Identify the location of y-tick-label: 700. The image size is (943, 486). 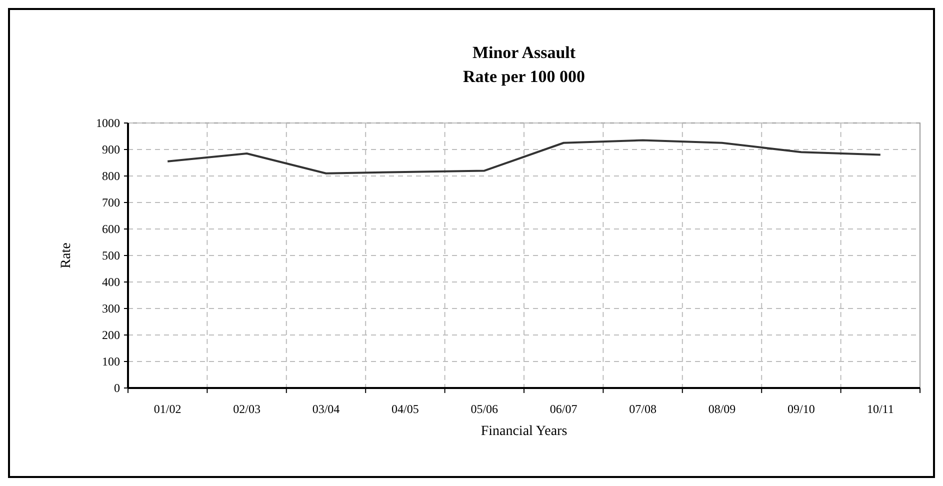
(111, 203).